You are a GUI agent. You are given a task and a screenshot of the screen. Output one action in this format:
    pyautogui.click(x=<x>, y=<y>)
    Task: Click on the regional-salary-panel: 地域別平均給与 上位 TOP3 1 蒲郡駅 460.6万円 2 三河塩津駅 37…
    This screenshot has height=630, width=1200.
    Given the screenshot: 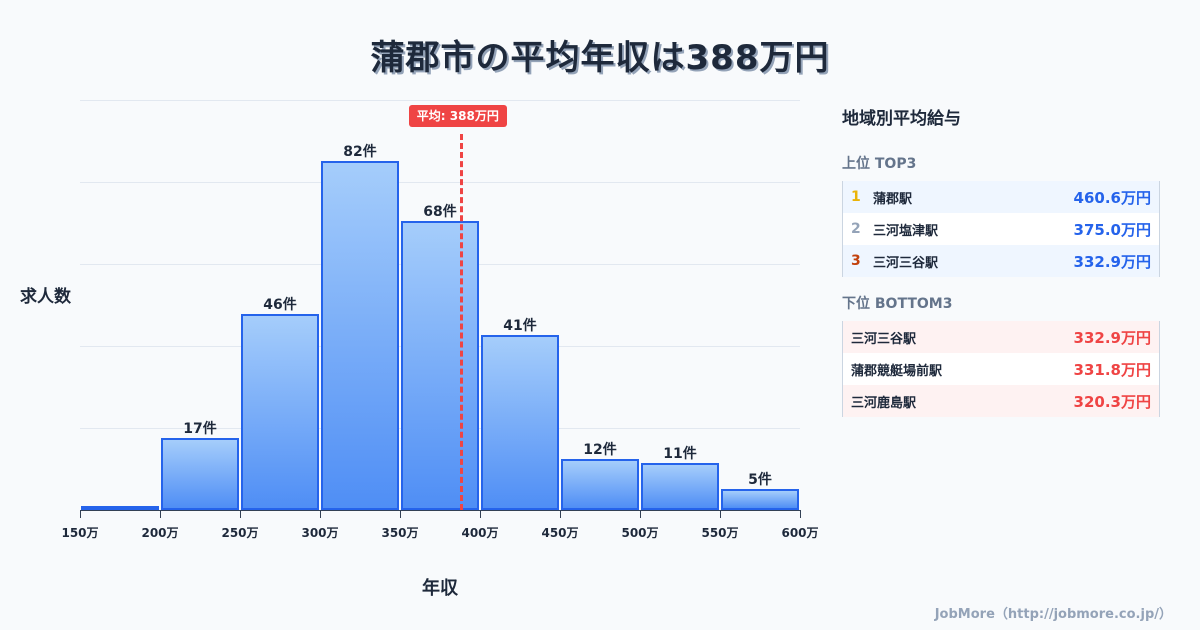 What is the action you would take?
    pyautogui.click(x=1002, y=258)
    